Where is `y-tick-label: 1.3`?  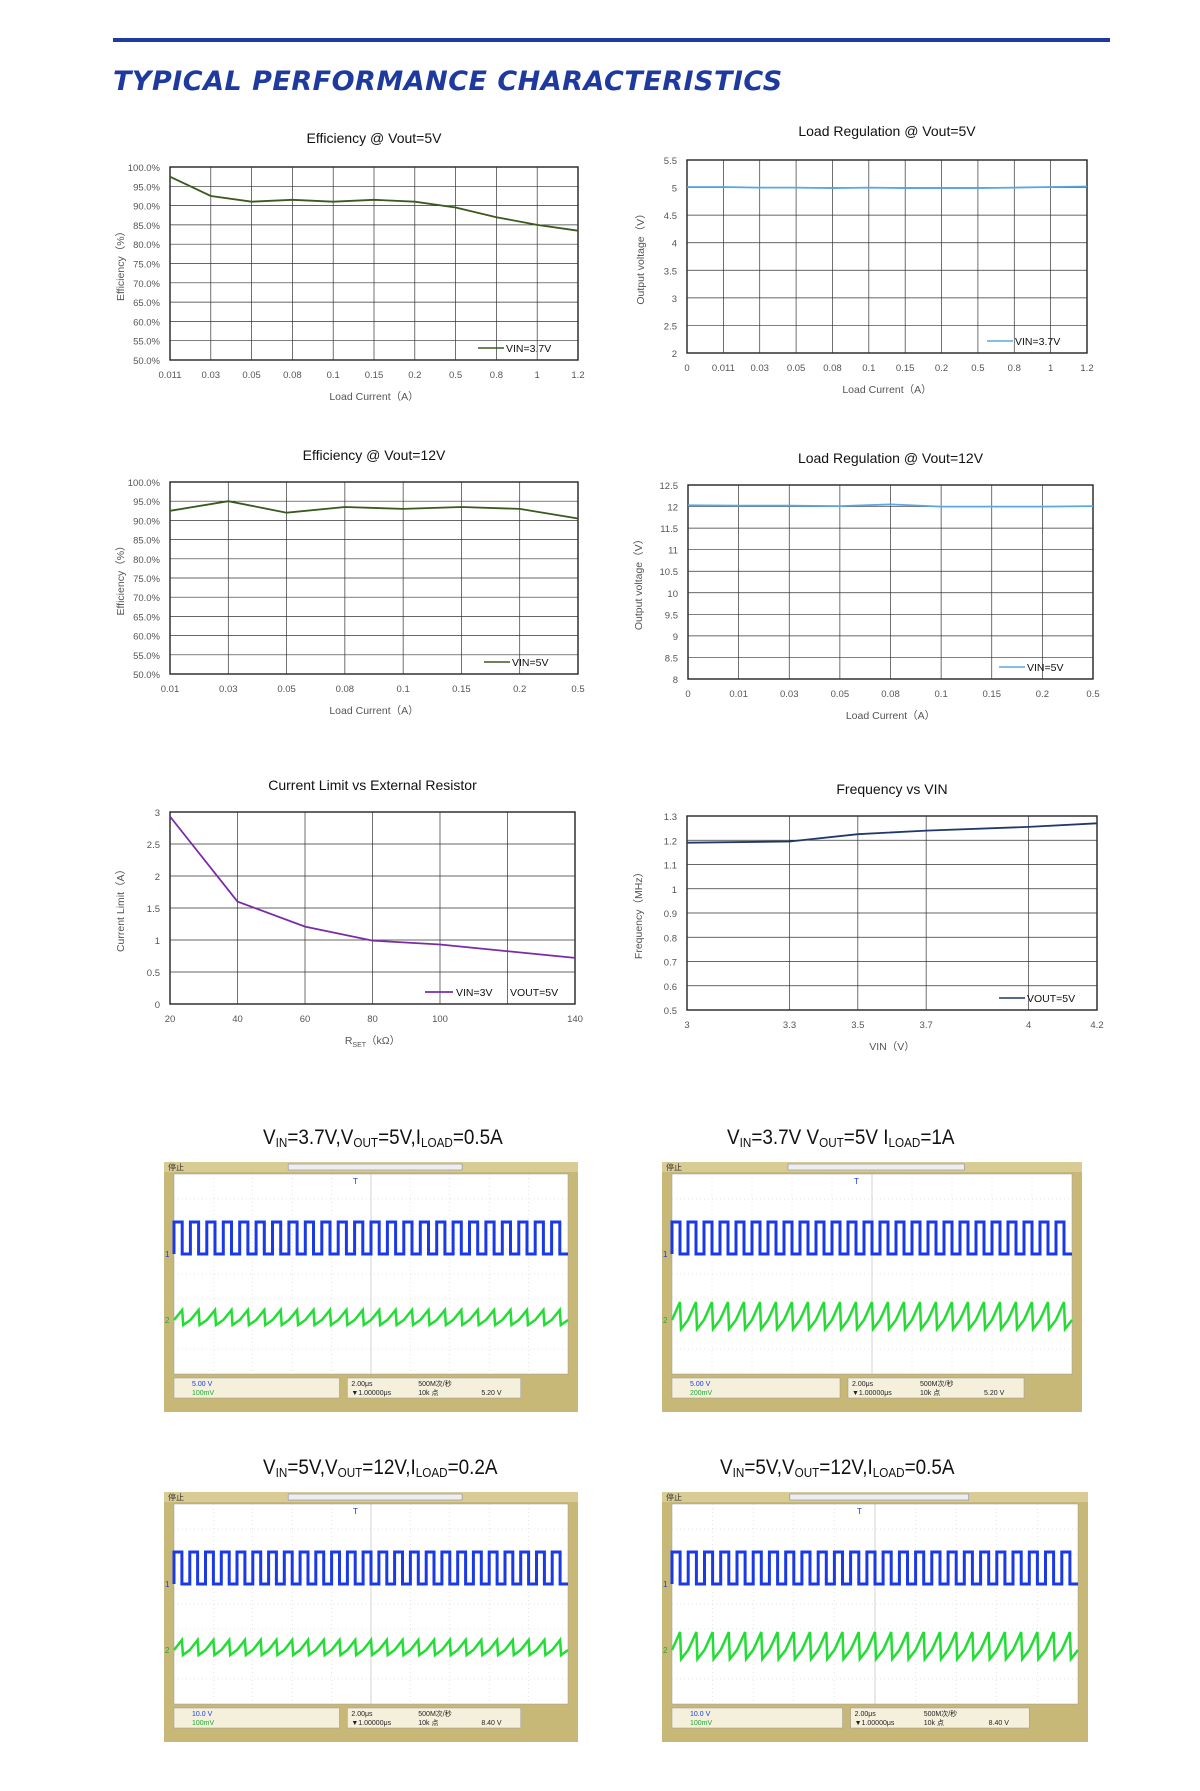 y-tick-label: 1.3 is located at coordinates (670, 817).